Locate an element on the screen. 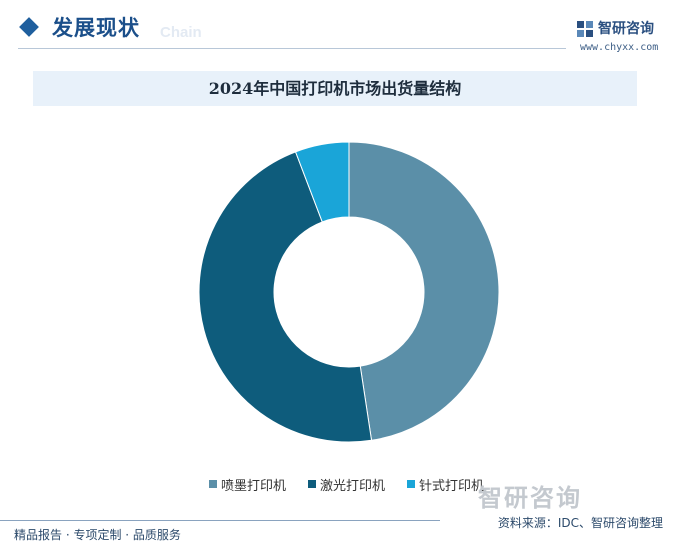 The height and width of the screenshot is (551, 693). section-ghost-text: Chain is located at coordinates (181, 32).